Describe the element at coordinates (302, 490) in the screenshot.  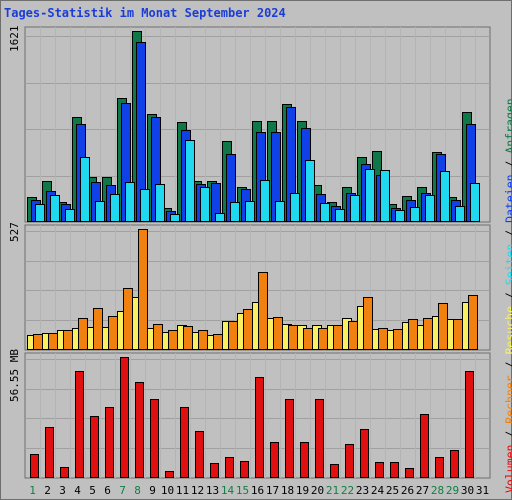
I see `x-tick-label-19: 19` at that location.